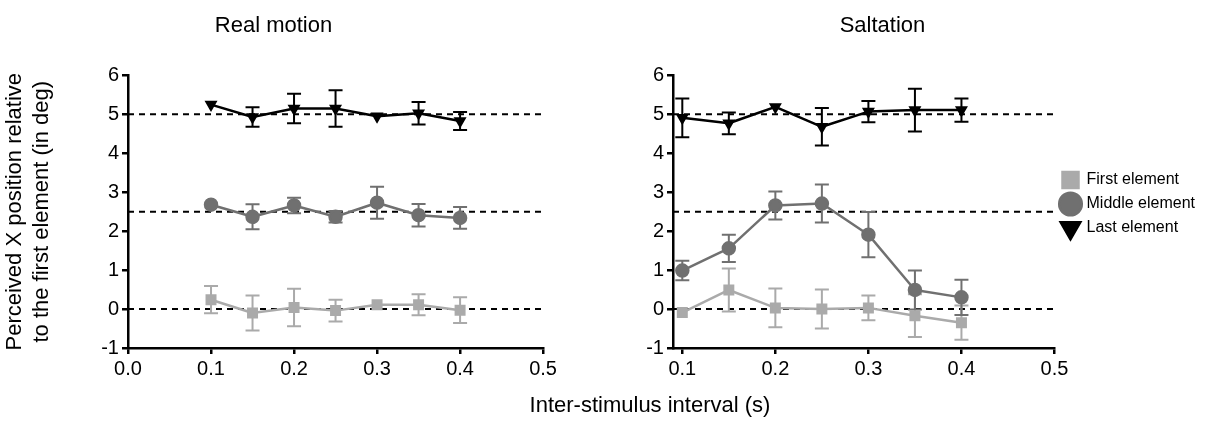 The height and width of the screenshot is (428, 1205). I want to click on x-tick-label: 0.0, so click(128, 367).